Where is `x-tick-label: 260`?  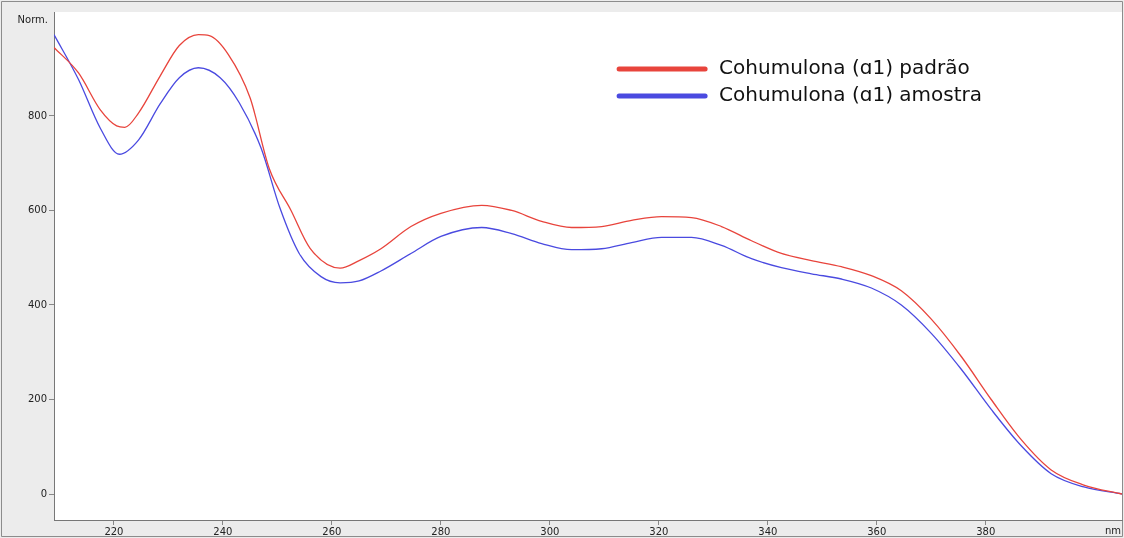 x-tick-label: 260 is located at coordinates (332, 531).